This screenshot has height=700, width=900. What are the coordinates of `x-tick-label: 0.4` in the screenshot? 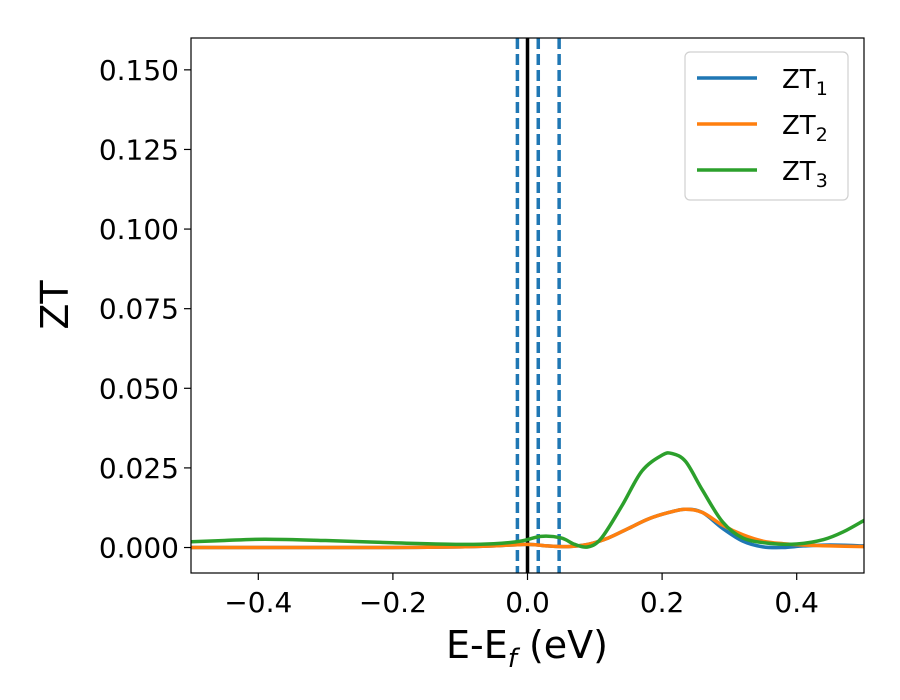 It's located at (796, 602).